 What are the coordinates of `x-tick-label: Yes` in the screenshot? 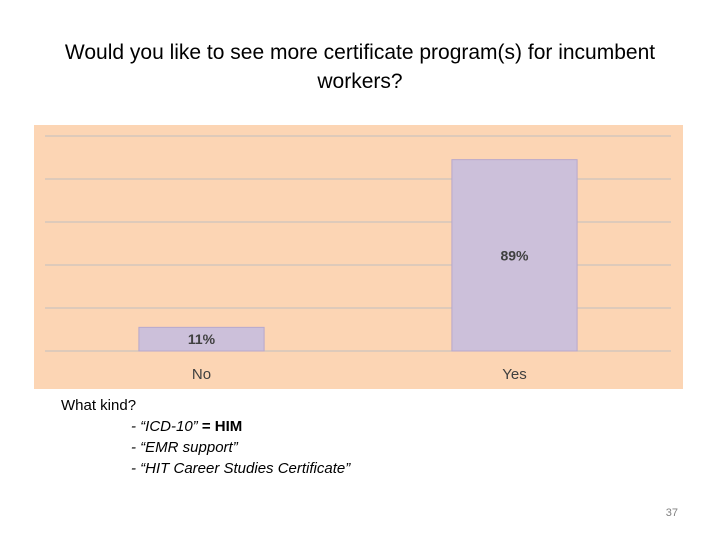 It's located at (514, 374).